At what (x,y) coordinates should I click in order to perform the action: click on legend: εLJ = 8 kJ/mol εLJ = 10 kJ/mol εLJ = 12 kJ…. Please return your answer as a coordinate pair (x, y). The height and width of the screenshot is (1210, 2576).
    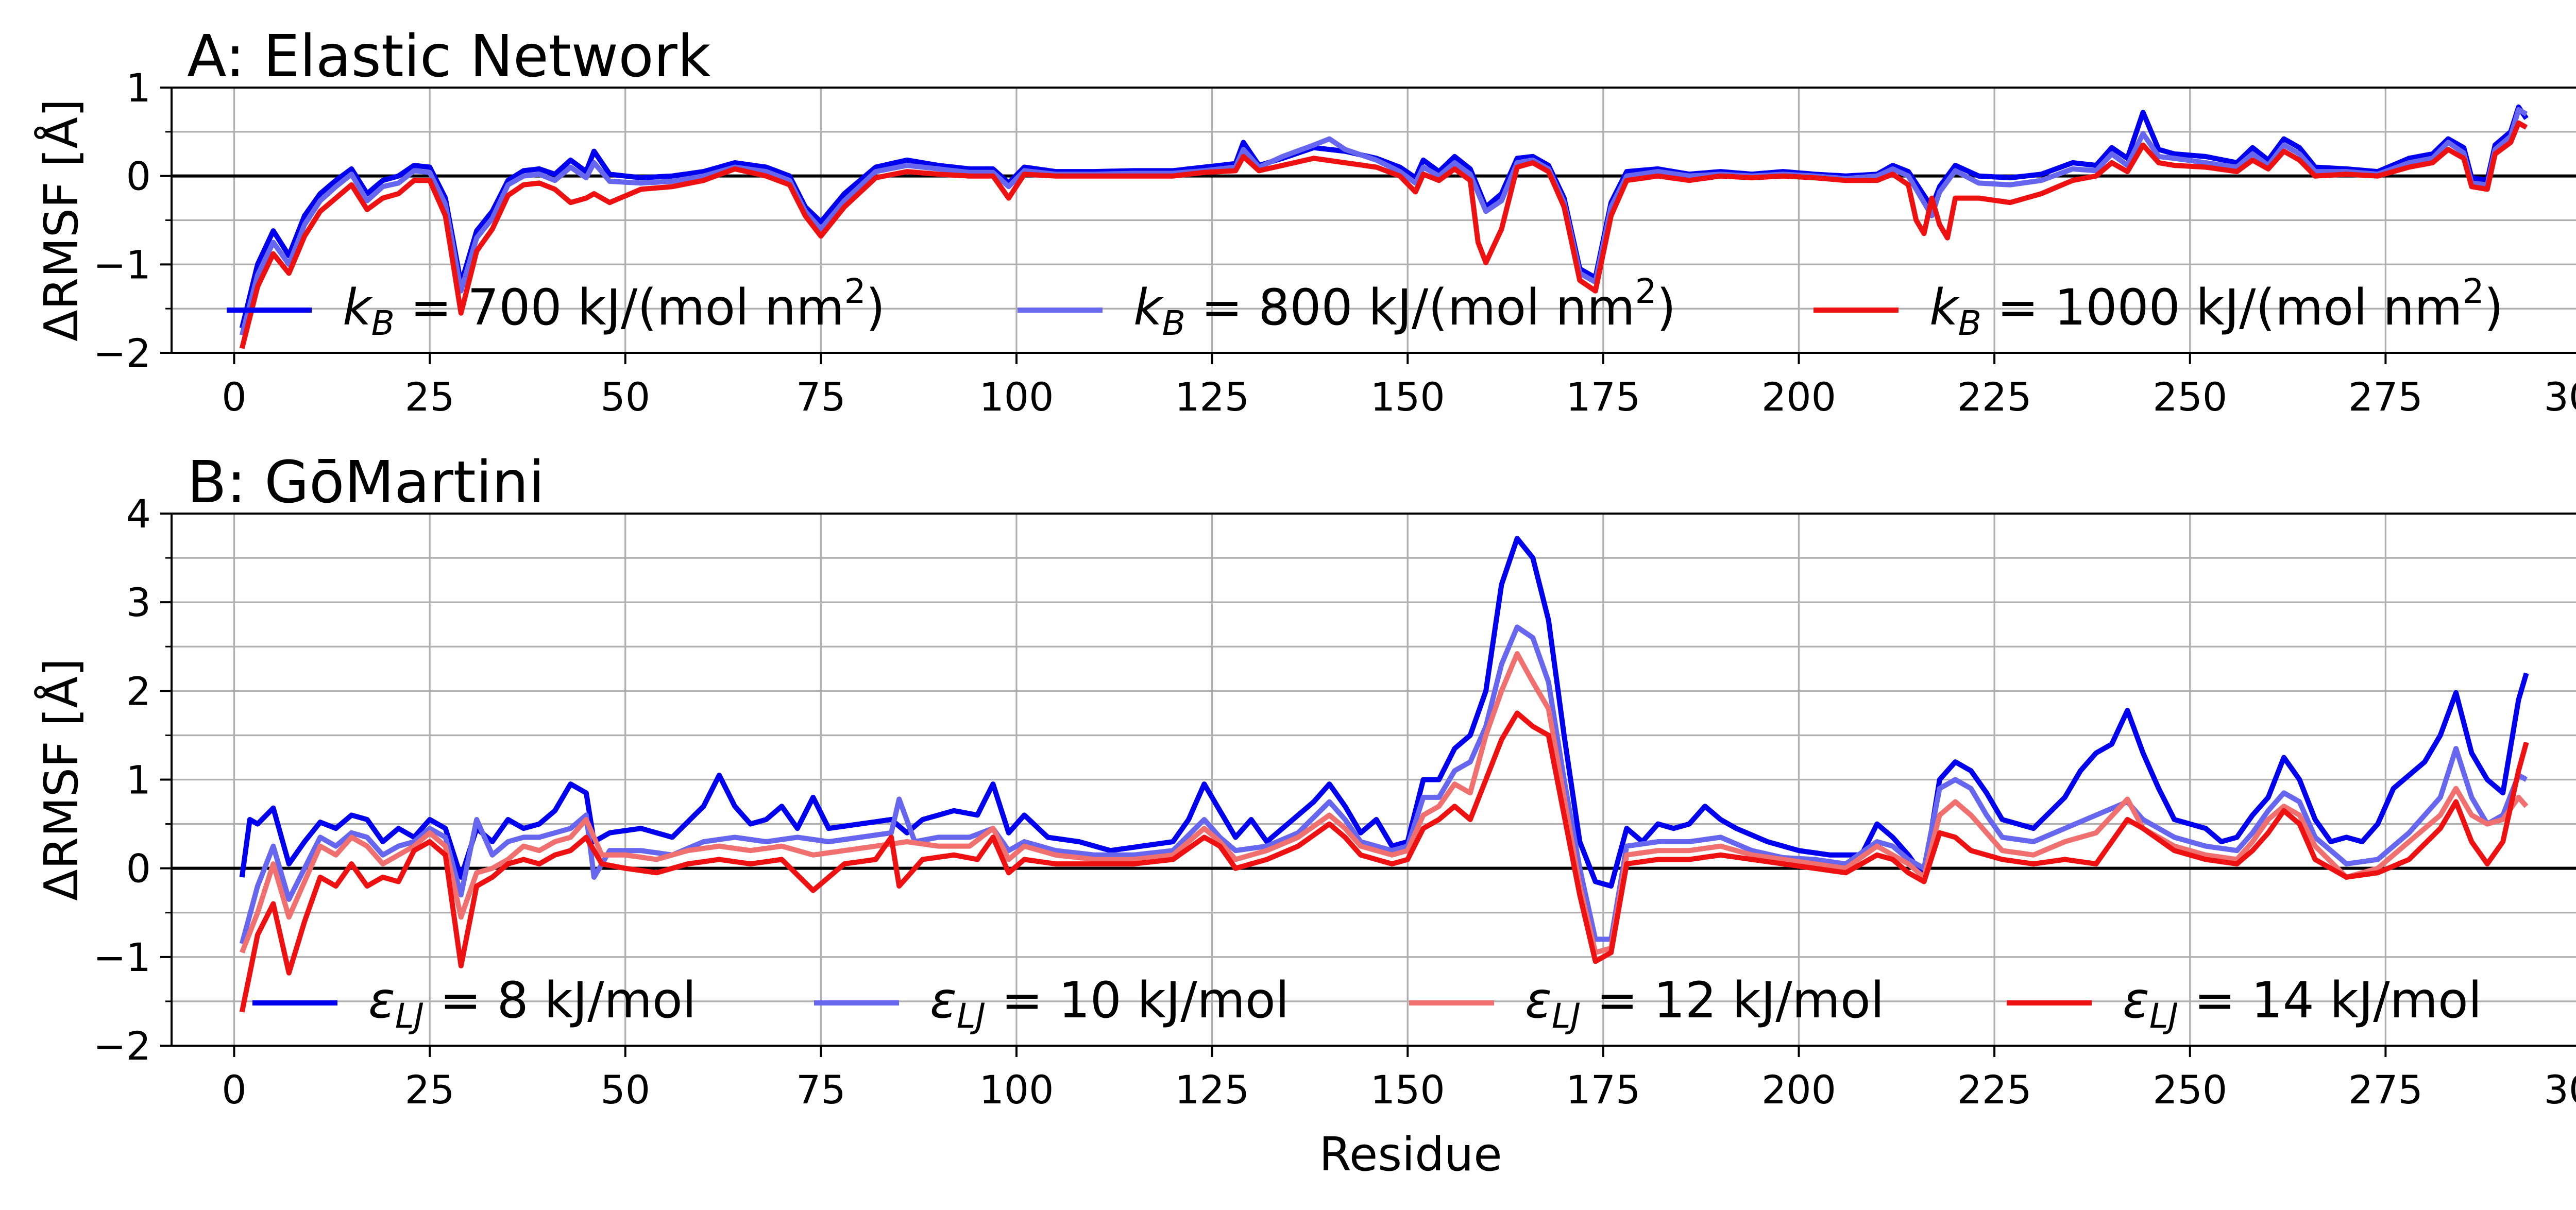
    Looking at the image, I should click on (1367, 1004).